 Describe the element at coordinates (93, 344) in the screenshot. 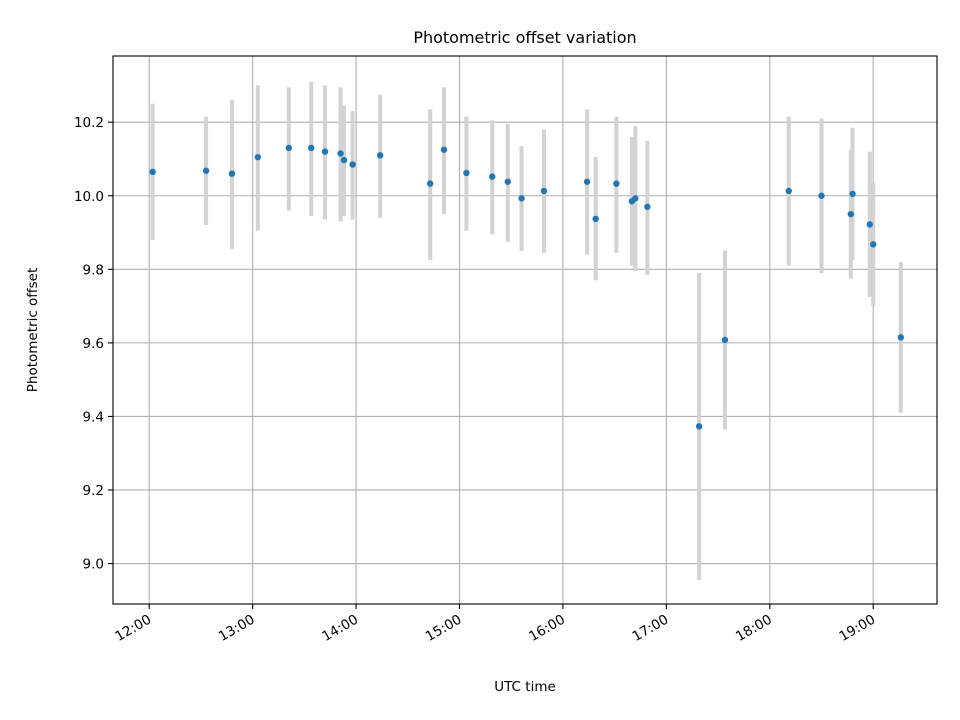

I see `y-tick-label: 9.6` at that location.